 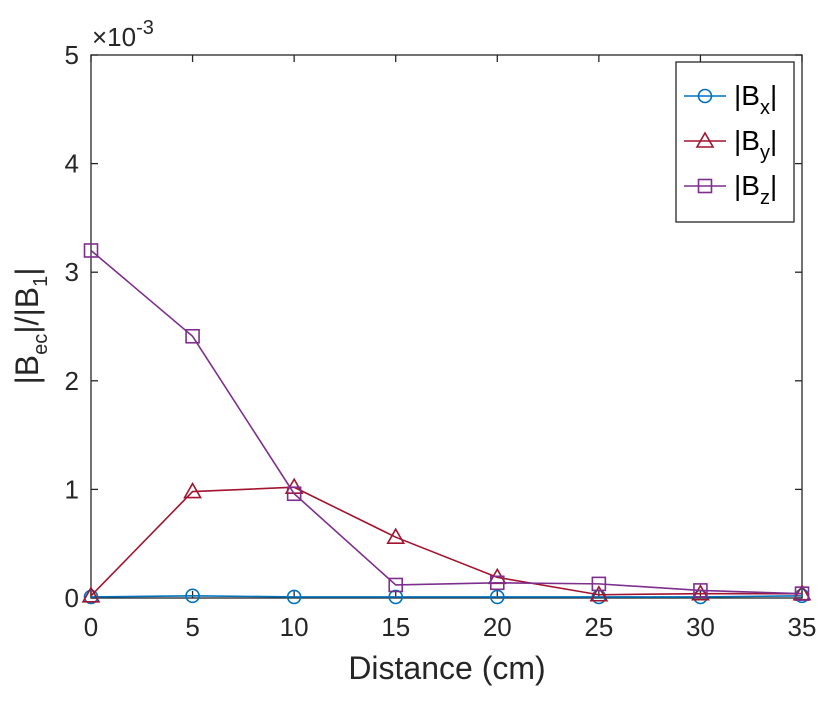 I want to click on legend: |Bx| |By| |Bz|, so click(x=735, y=142).